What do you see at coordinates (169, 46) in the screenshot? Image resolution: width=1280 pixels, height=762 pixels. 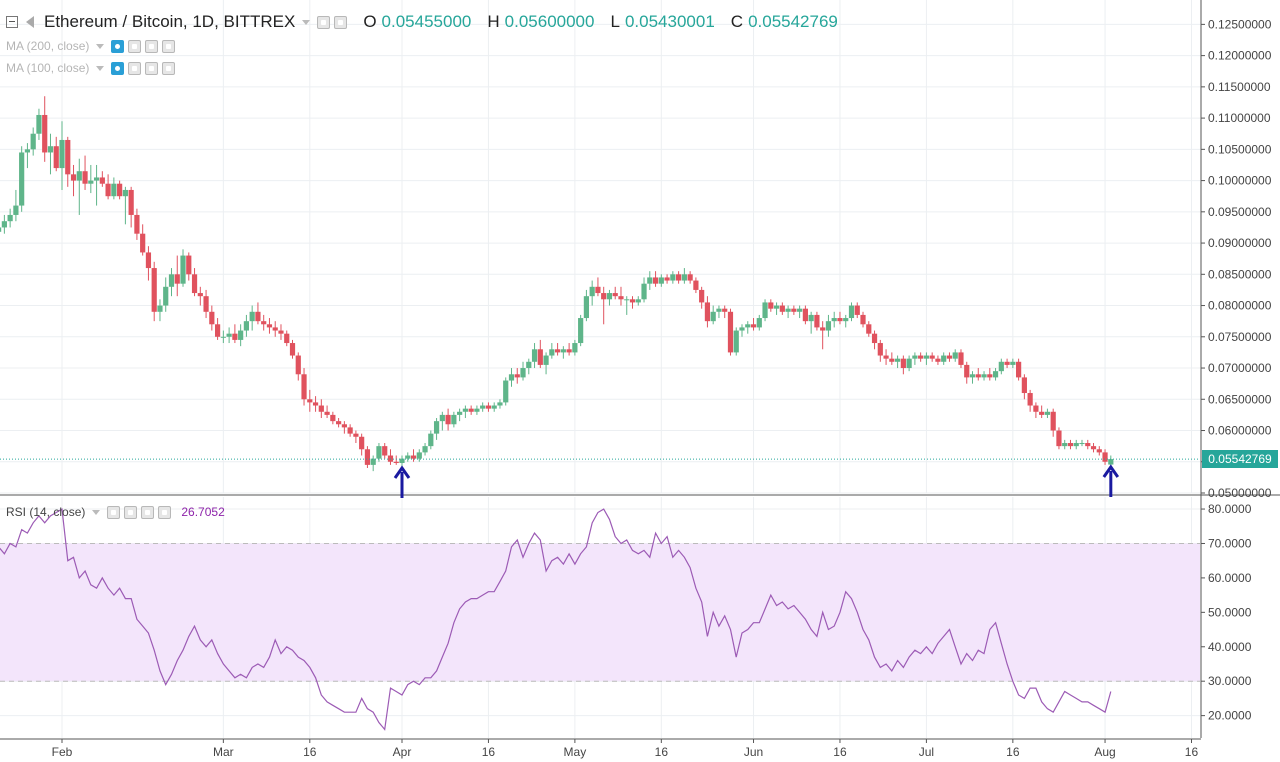 I see `ma200-remove-icon` at bounding box center [169, 46].